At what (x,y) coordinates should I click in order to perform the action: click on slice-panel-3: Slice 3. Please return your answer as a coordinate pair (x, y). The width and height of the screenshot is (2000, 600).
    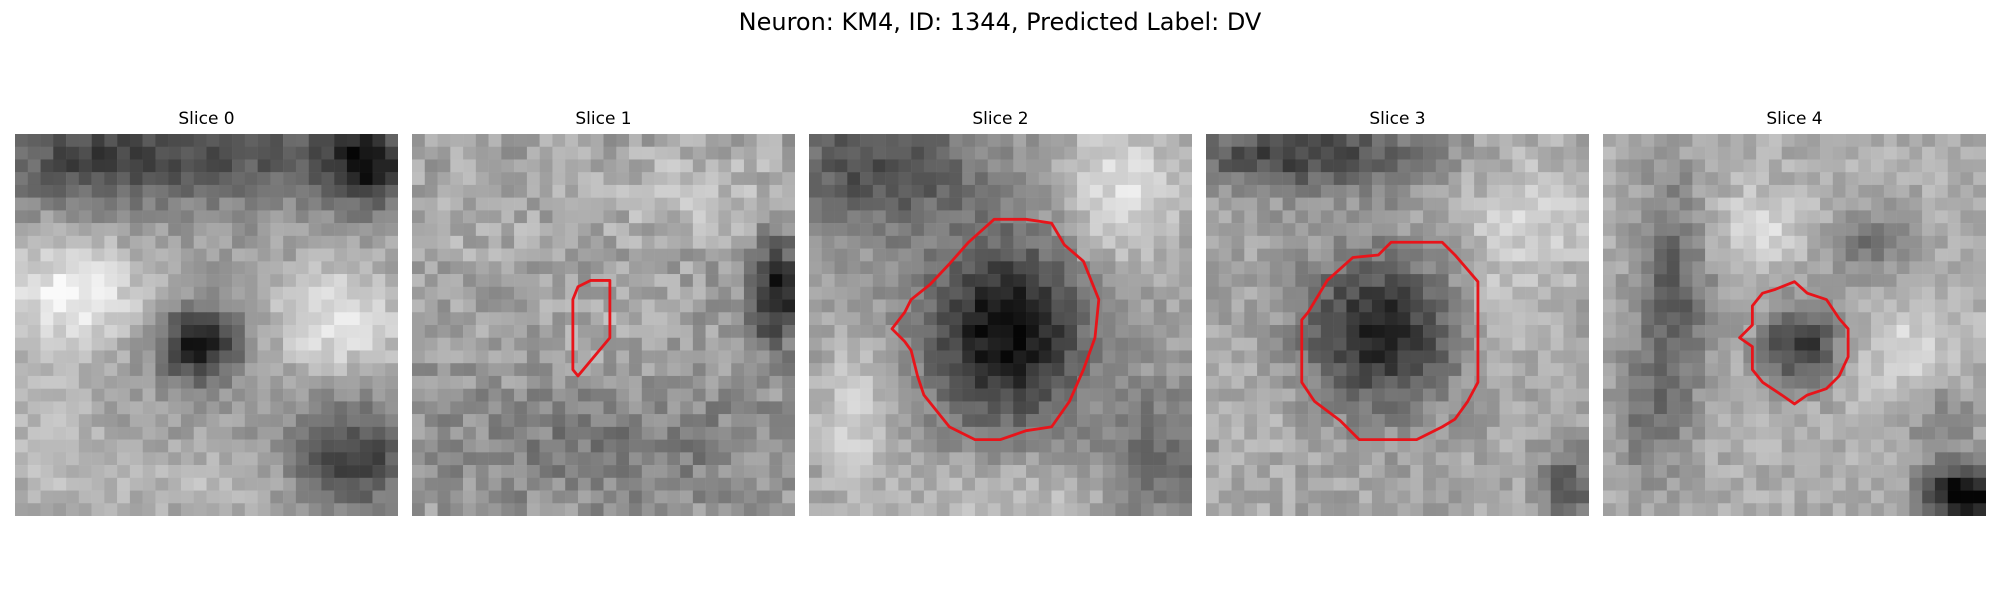
    Looking at the image, I should click on (1397, 312).